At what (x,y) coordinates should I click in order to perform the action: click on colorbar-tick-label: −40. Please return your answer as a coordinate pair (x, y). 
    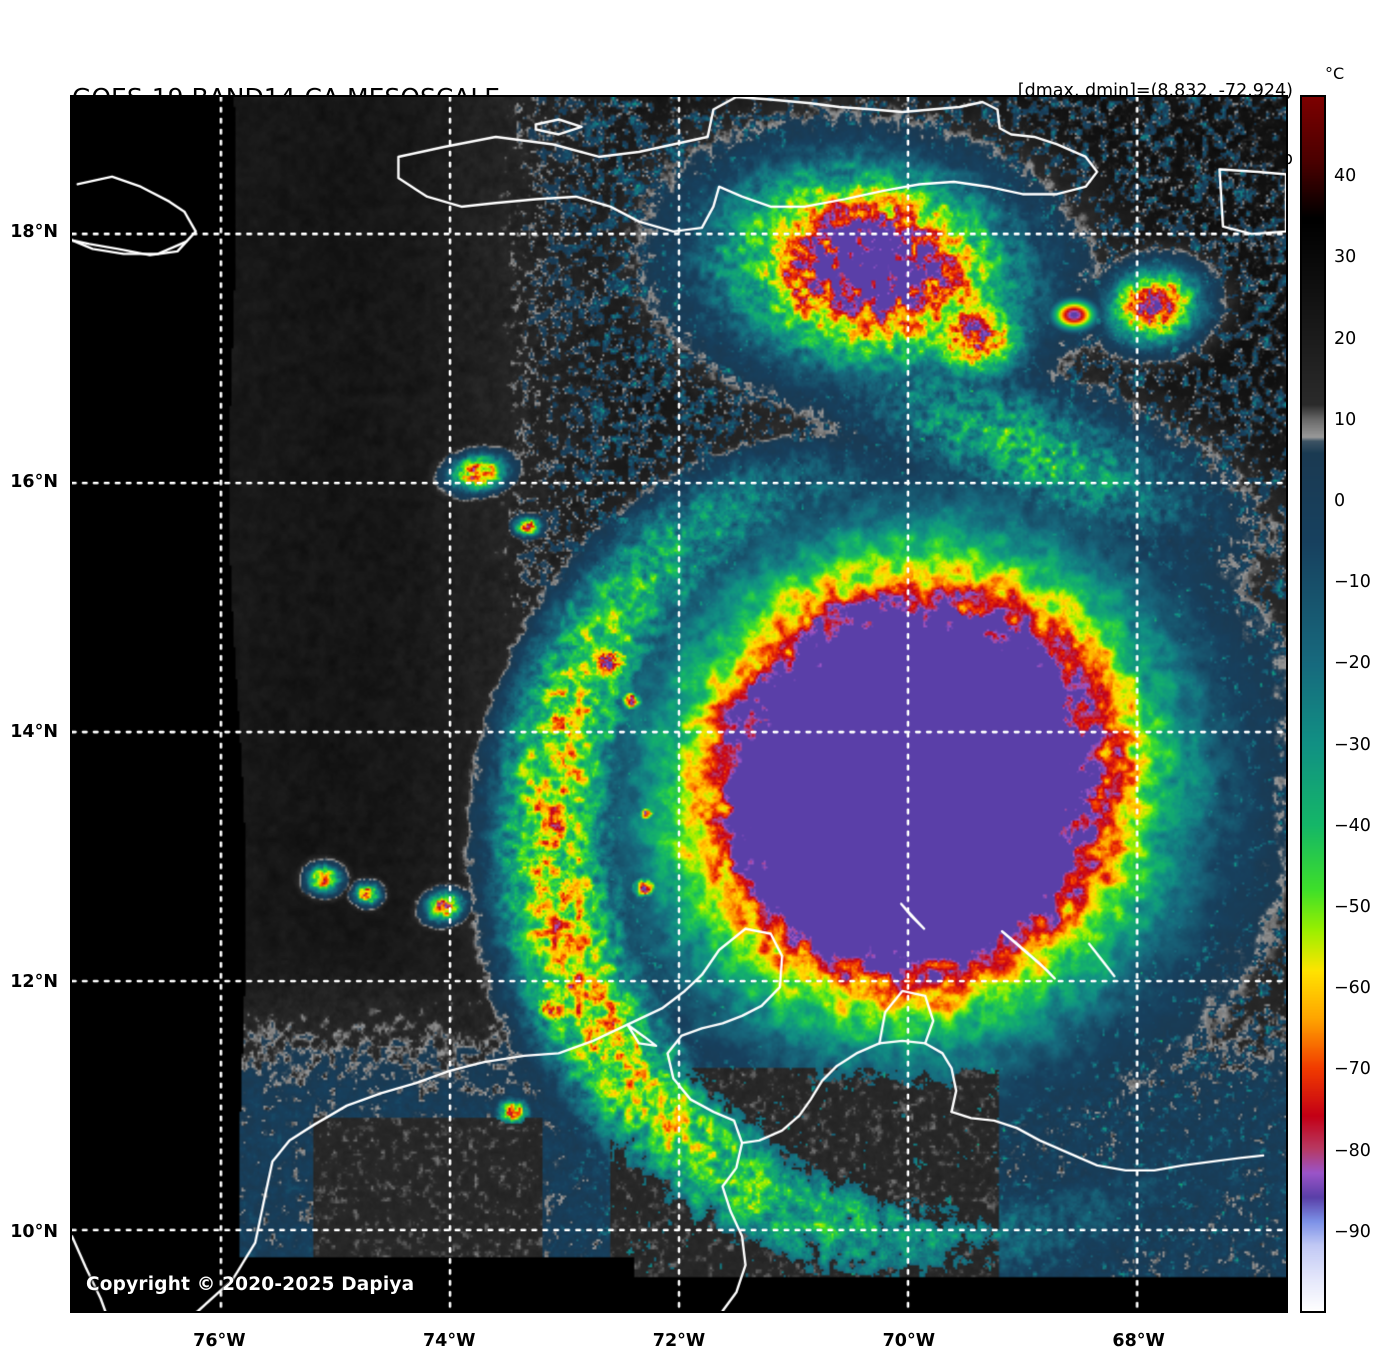
    Looking at the image, I should click on (1352, 825).